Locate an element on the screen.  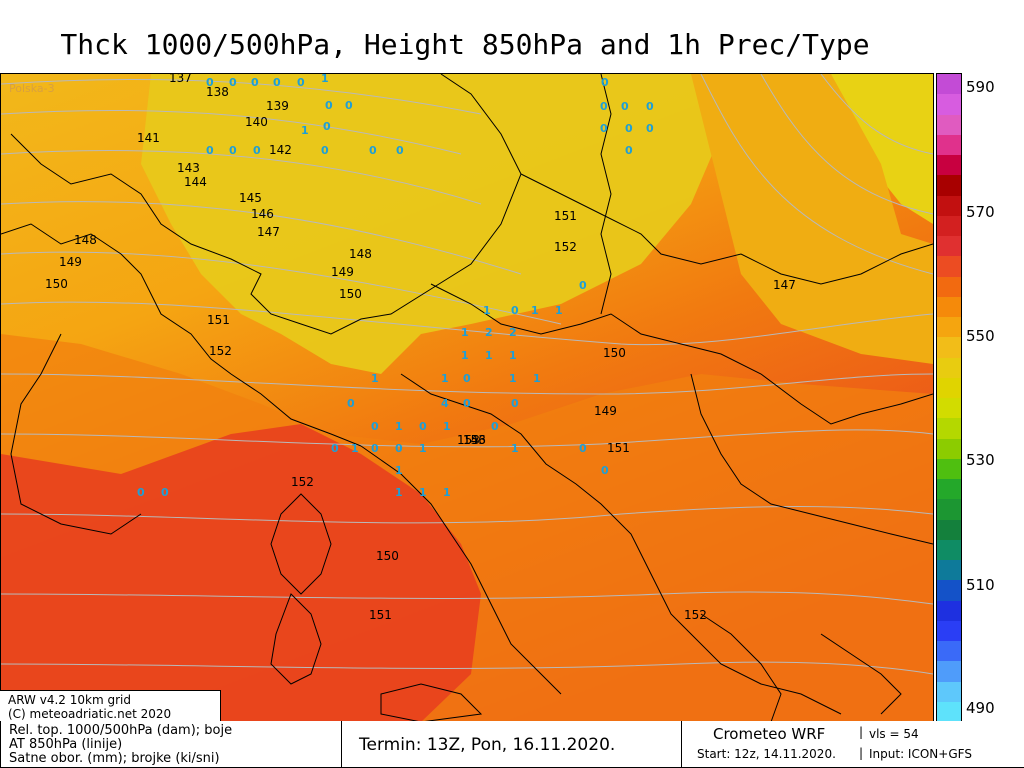
legend-line-2: AT 850hPa (linije) is located at coordinates (66, 744).